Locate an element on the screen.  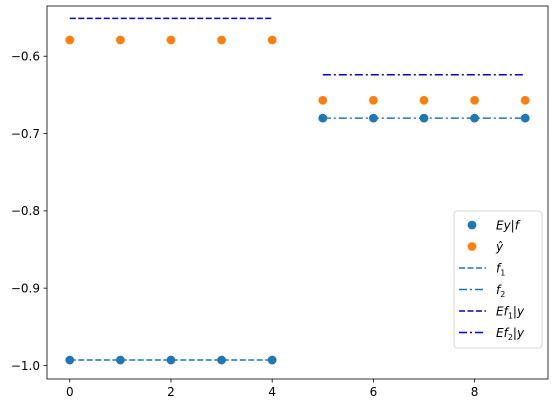
y-tick-label-3: −0.7 is located at coordinates (25, 134).